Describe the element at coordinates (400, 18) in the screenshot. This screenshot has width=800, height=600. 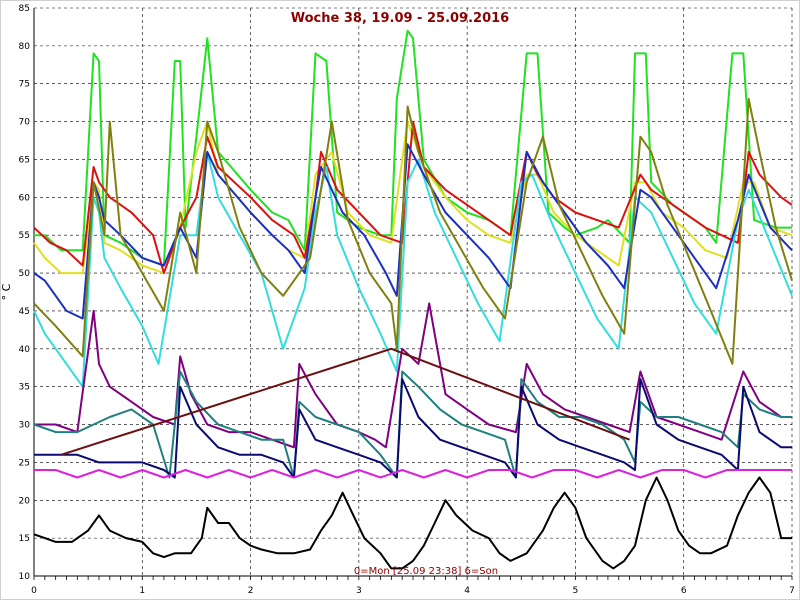
I see `chart-title: Woche 38, 19.09 - 25.09.2016` at that location.